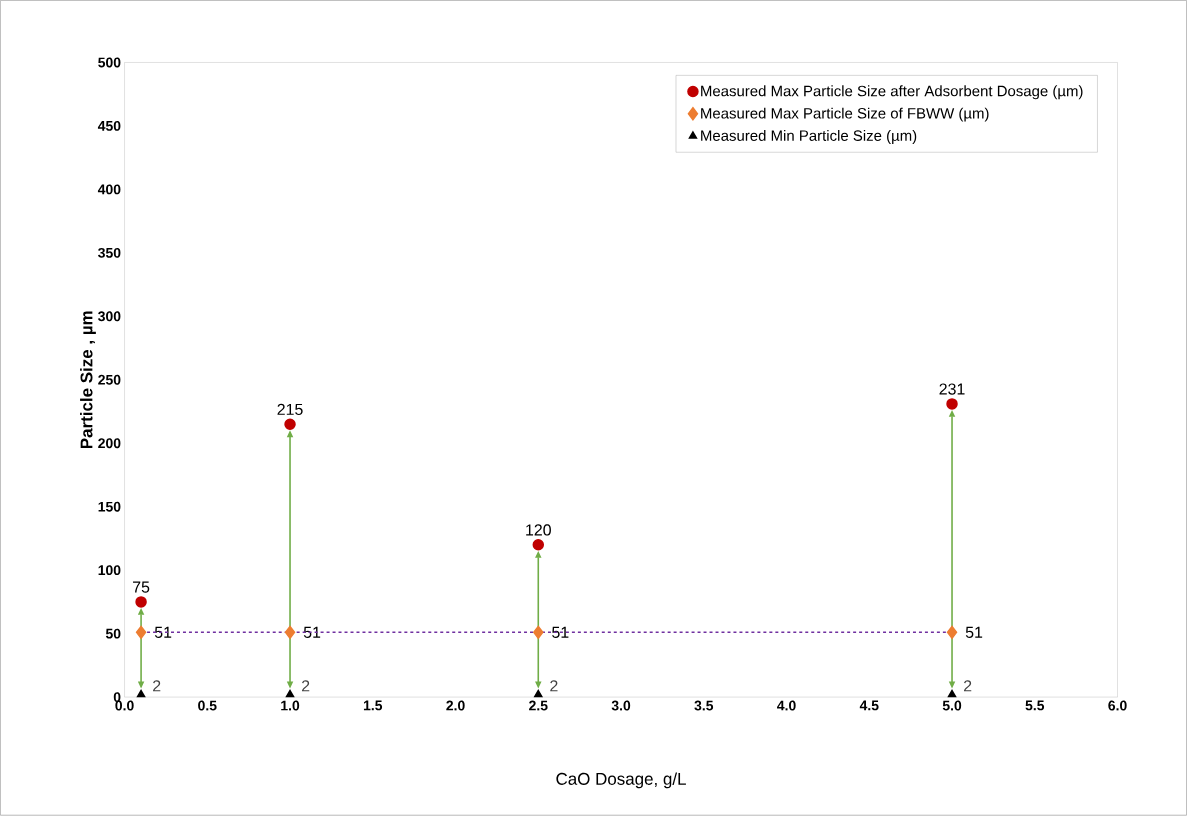  I want to click on y-tick-label: 250, so click(109, 380).